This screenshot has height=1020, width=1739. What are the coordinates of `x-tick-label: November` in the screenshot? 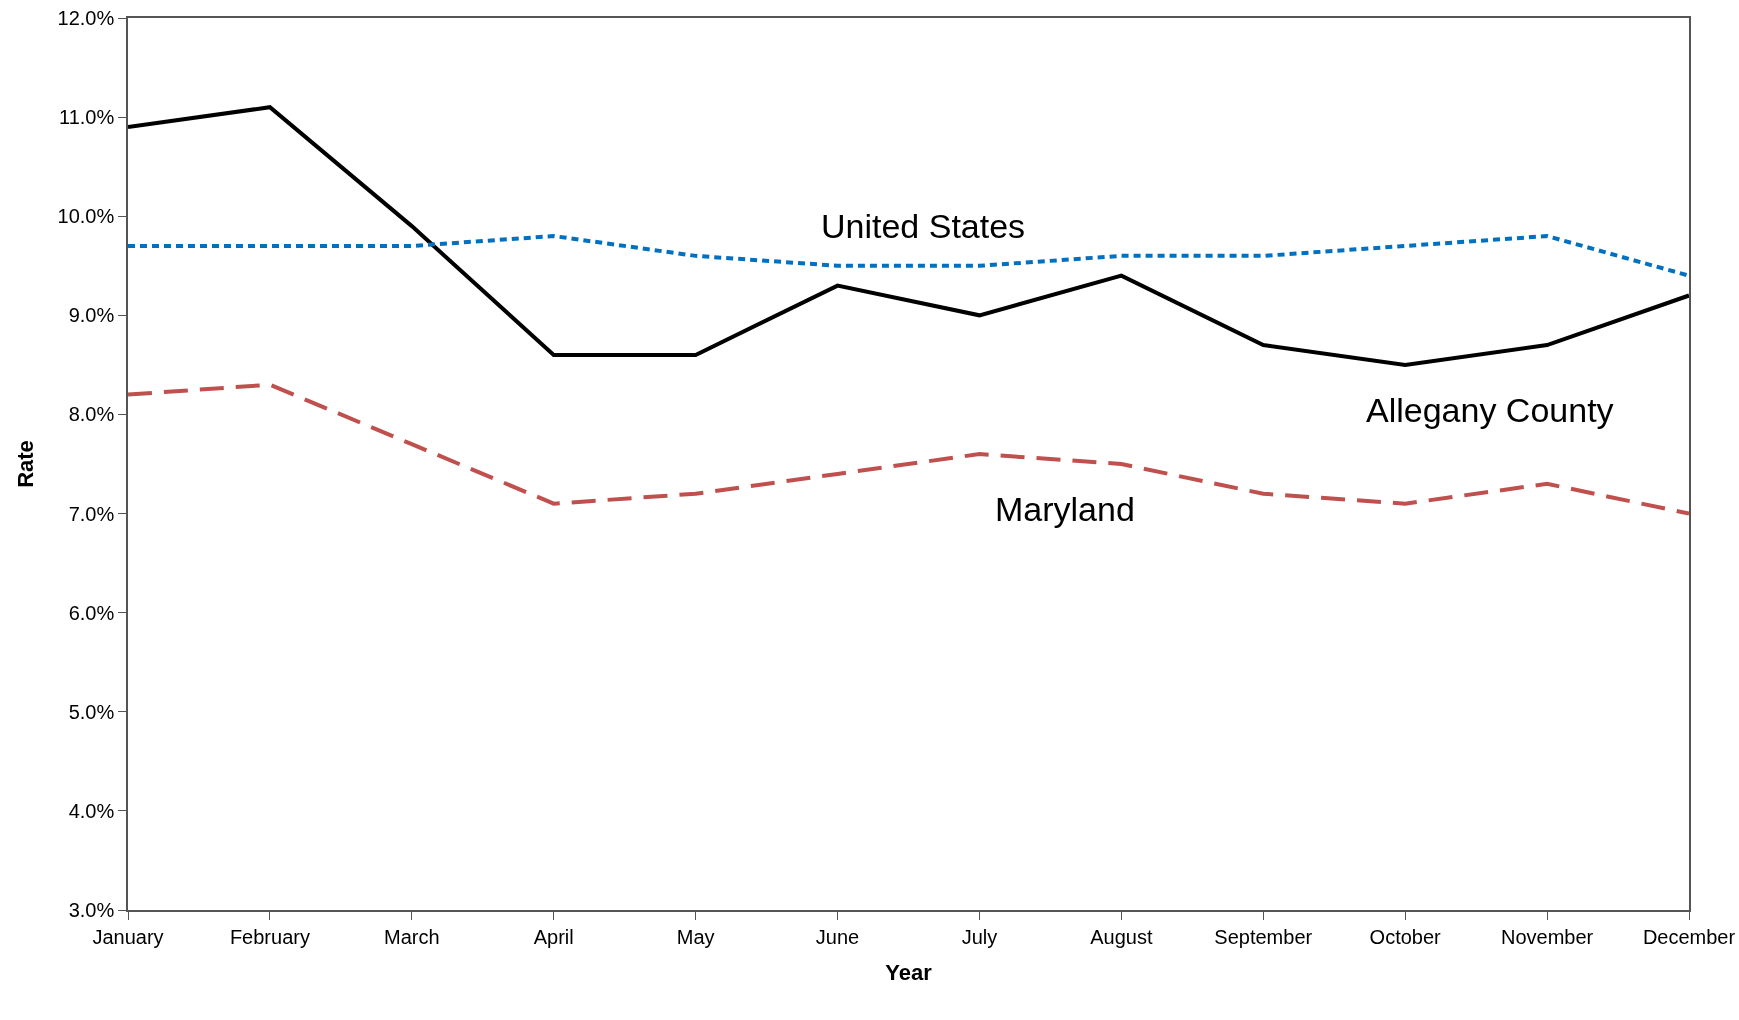 It's located at (1547, 936).